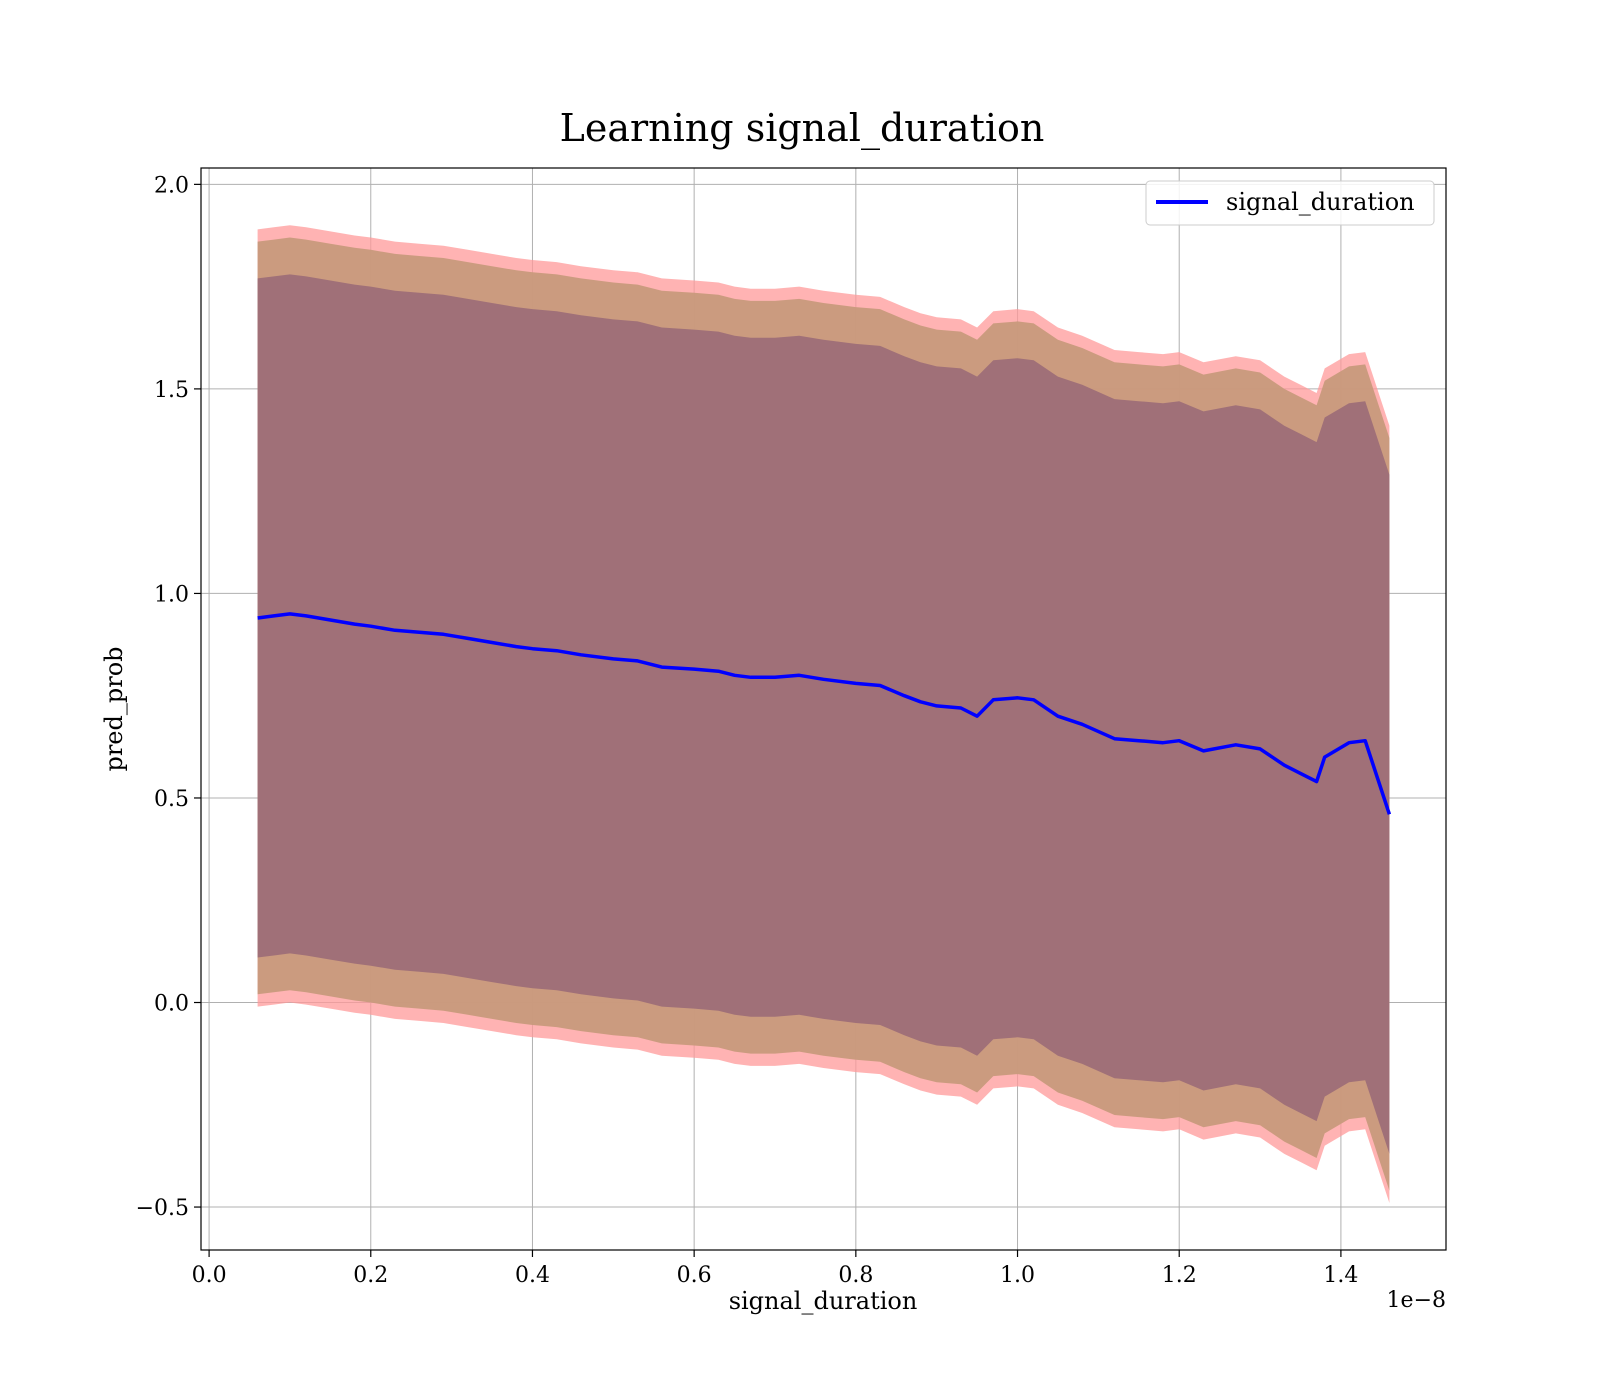 This screenshot has width=1600, height=1400. Describe the element at coordinates (171, 594) in the screenshot. I see `y-tick-label: 1.0` at that location.